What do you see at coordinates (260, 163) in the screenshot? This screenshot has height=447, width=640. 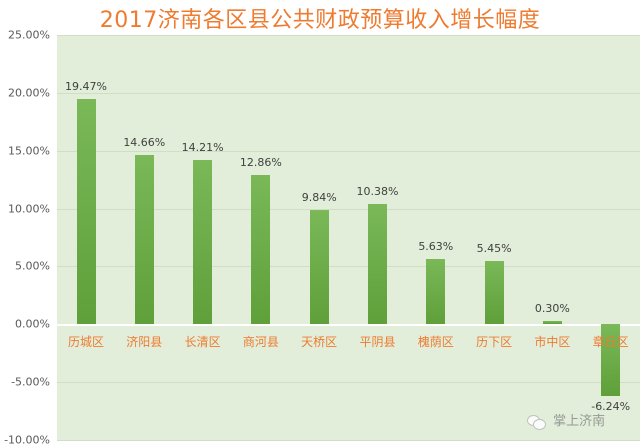 I see `data-label: 12.86%` at bounding box center [260, 163].